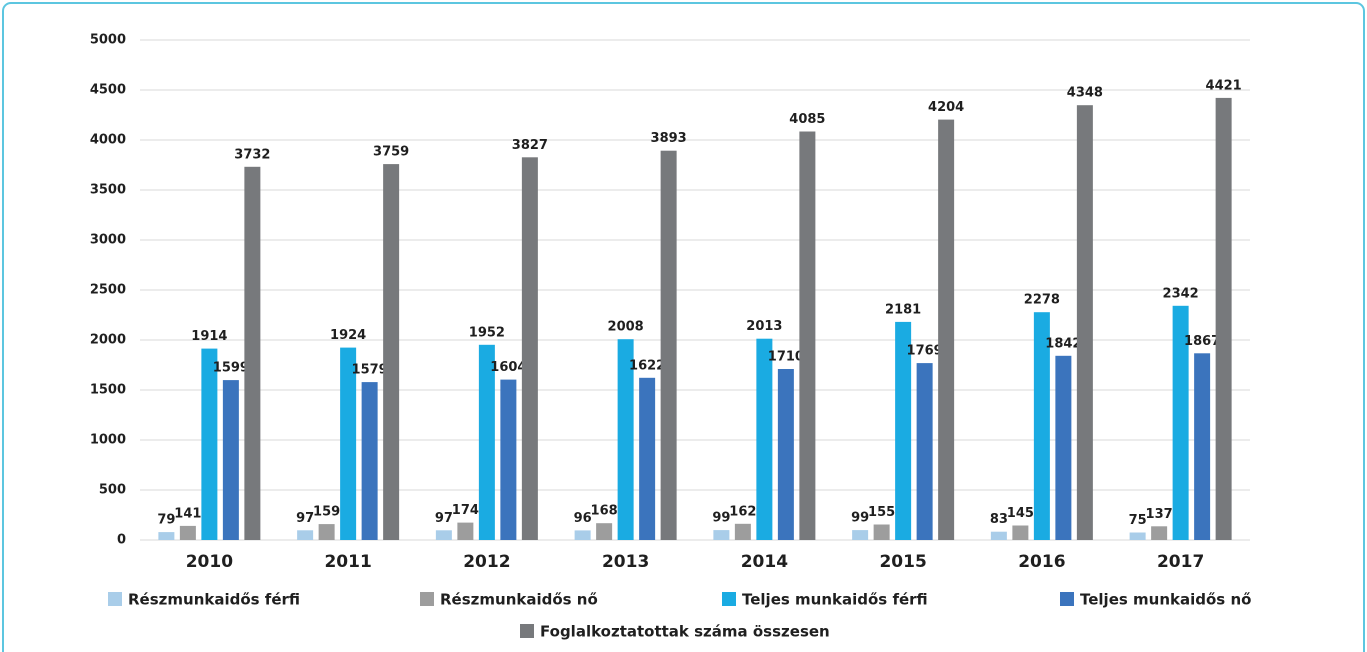  What do you see at coordinates (187, 513) in the screenshot?
I see `value-label: 141` at bounding box center [187, 513].